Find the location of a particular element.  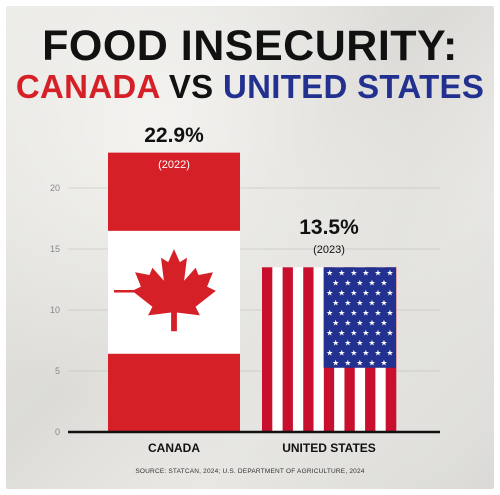

chart-title-line2: CANADA VS UNITED STATES is located at coordinates (250, 86).